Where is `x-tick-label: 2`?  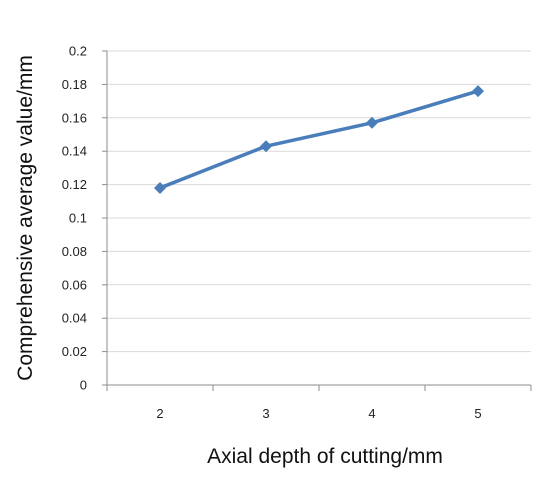
x-tick-label: 2 is located at coordinates (159, 413).